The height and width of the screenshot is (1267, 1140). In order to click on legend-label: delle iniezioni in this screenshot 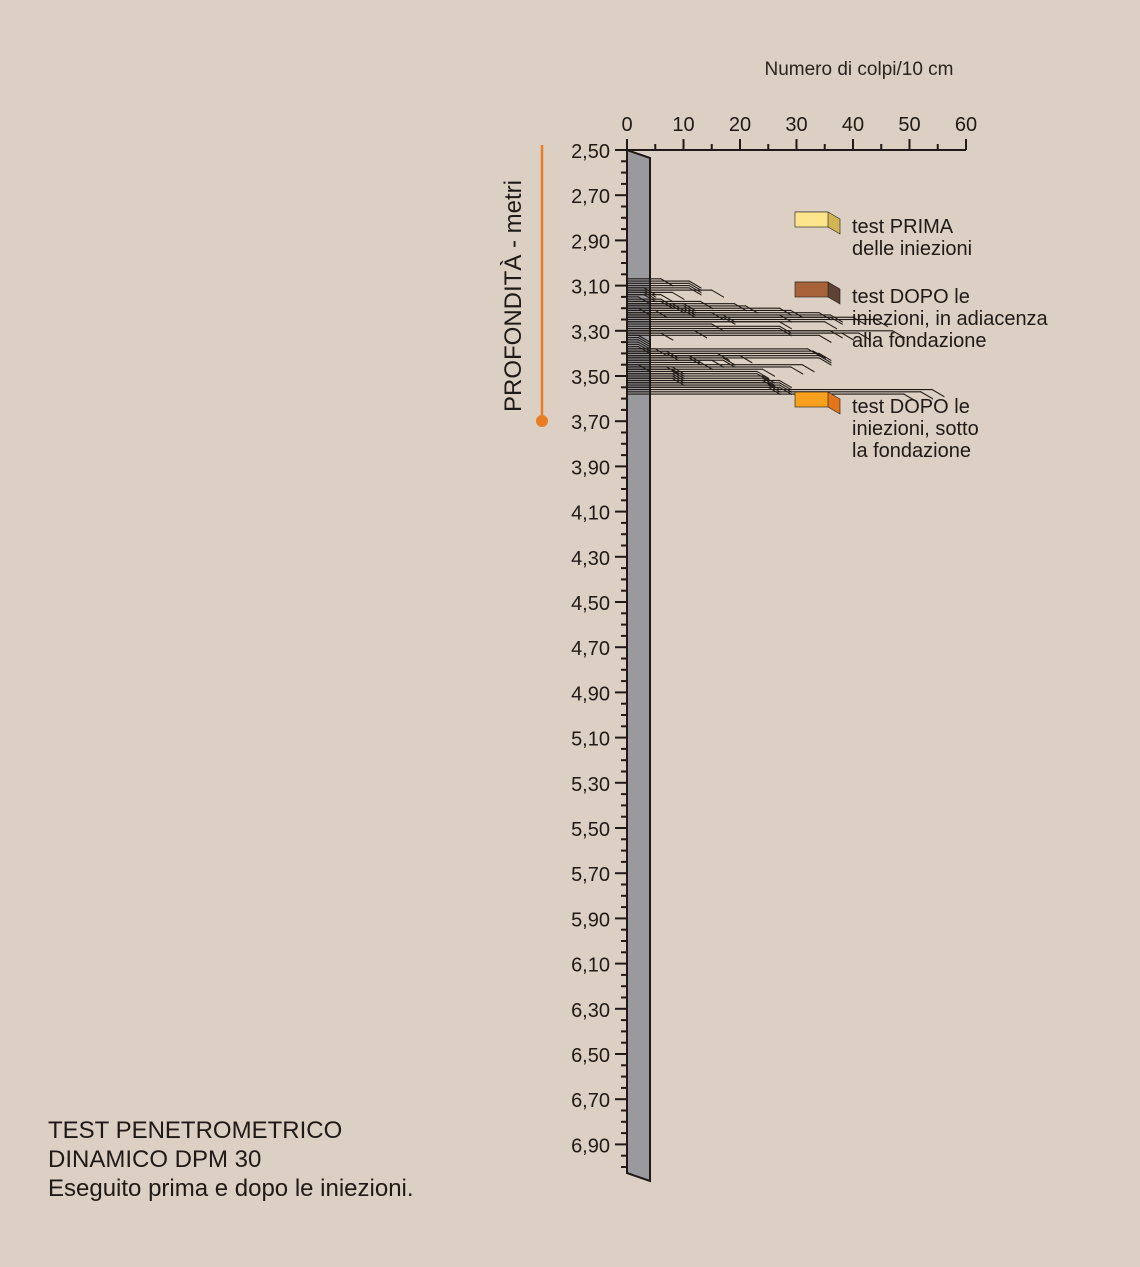, I will do `click(912, 249)`.